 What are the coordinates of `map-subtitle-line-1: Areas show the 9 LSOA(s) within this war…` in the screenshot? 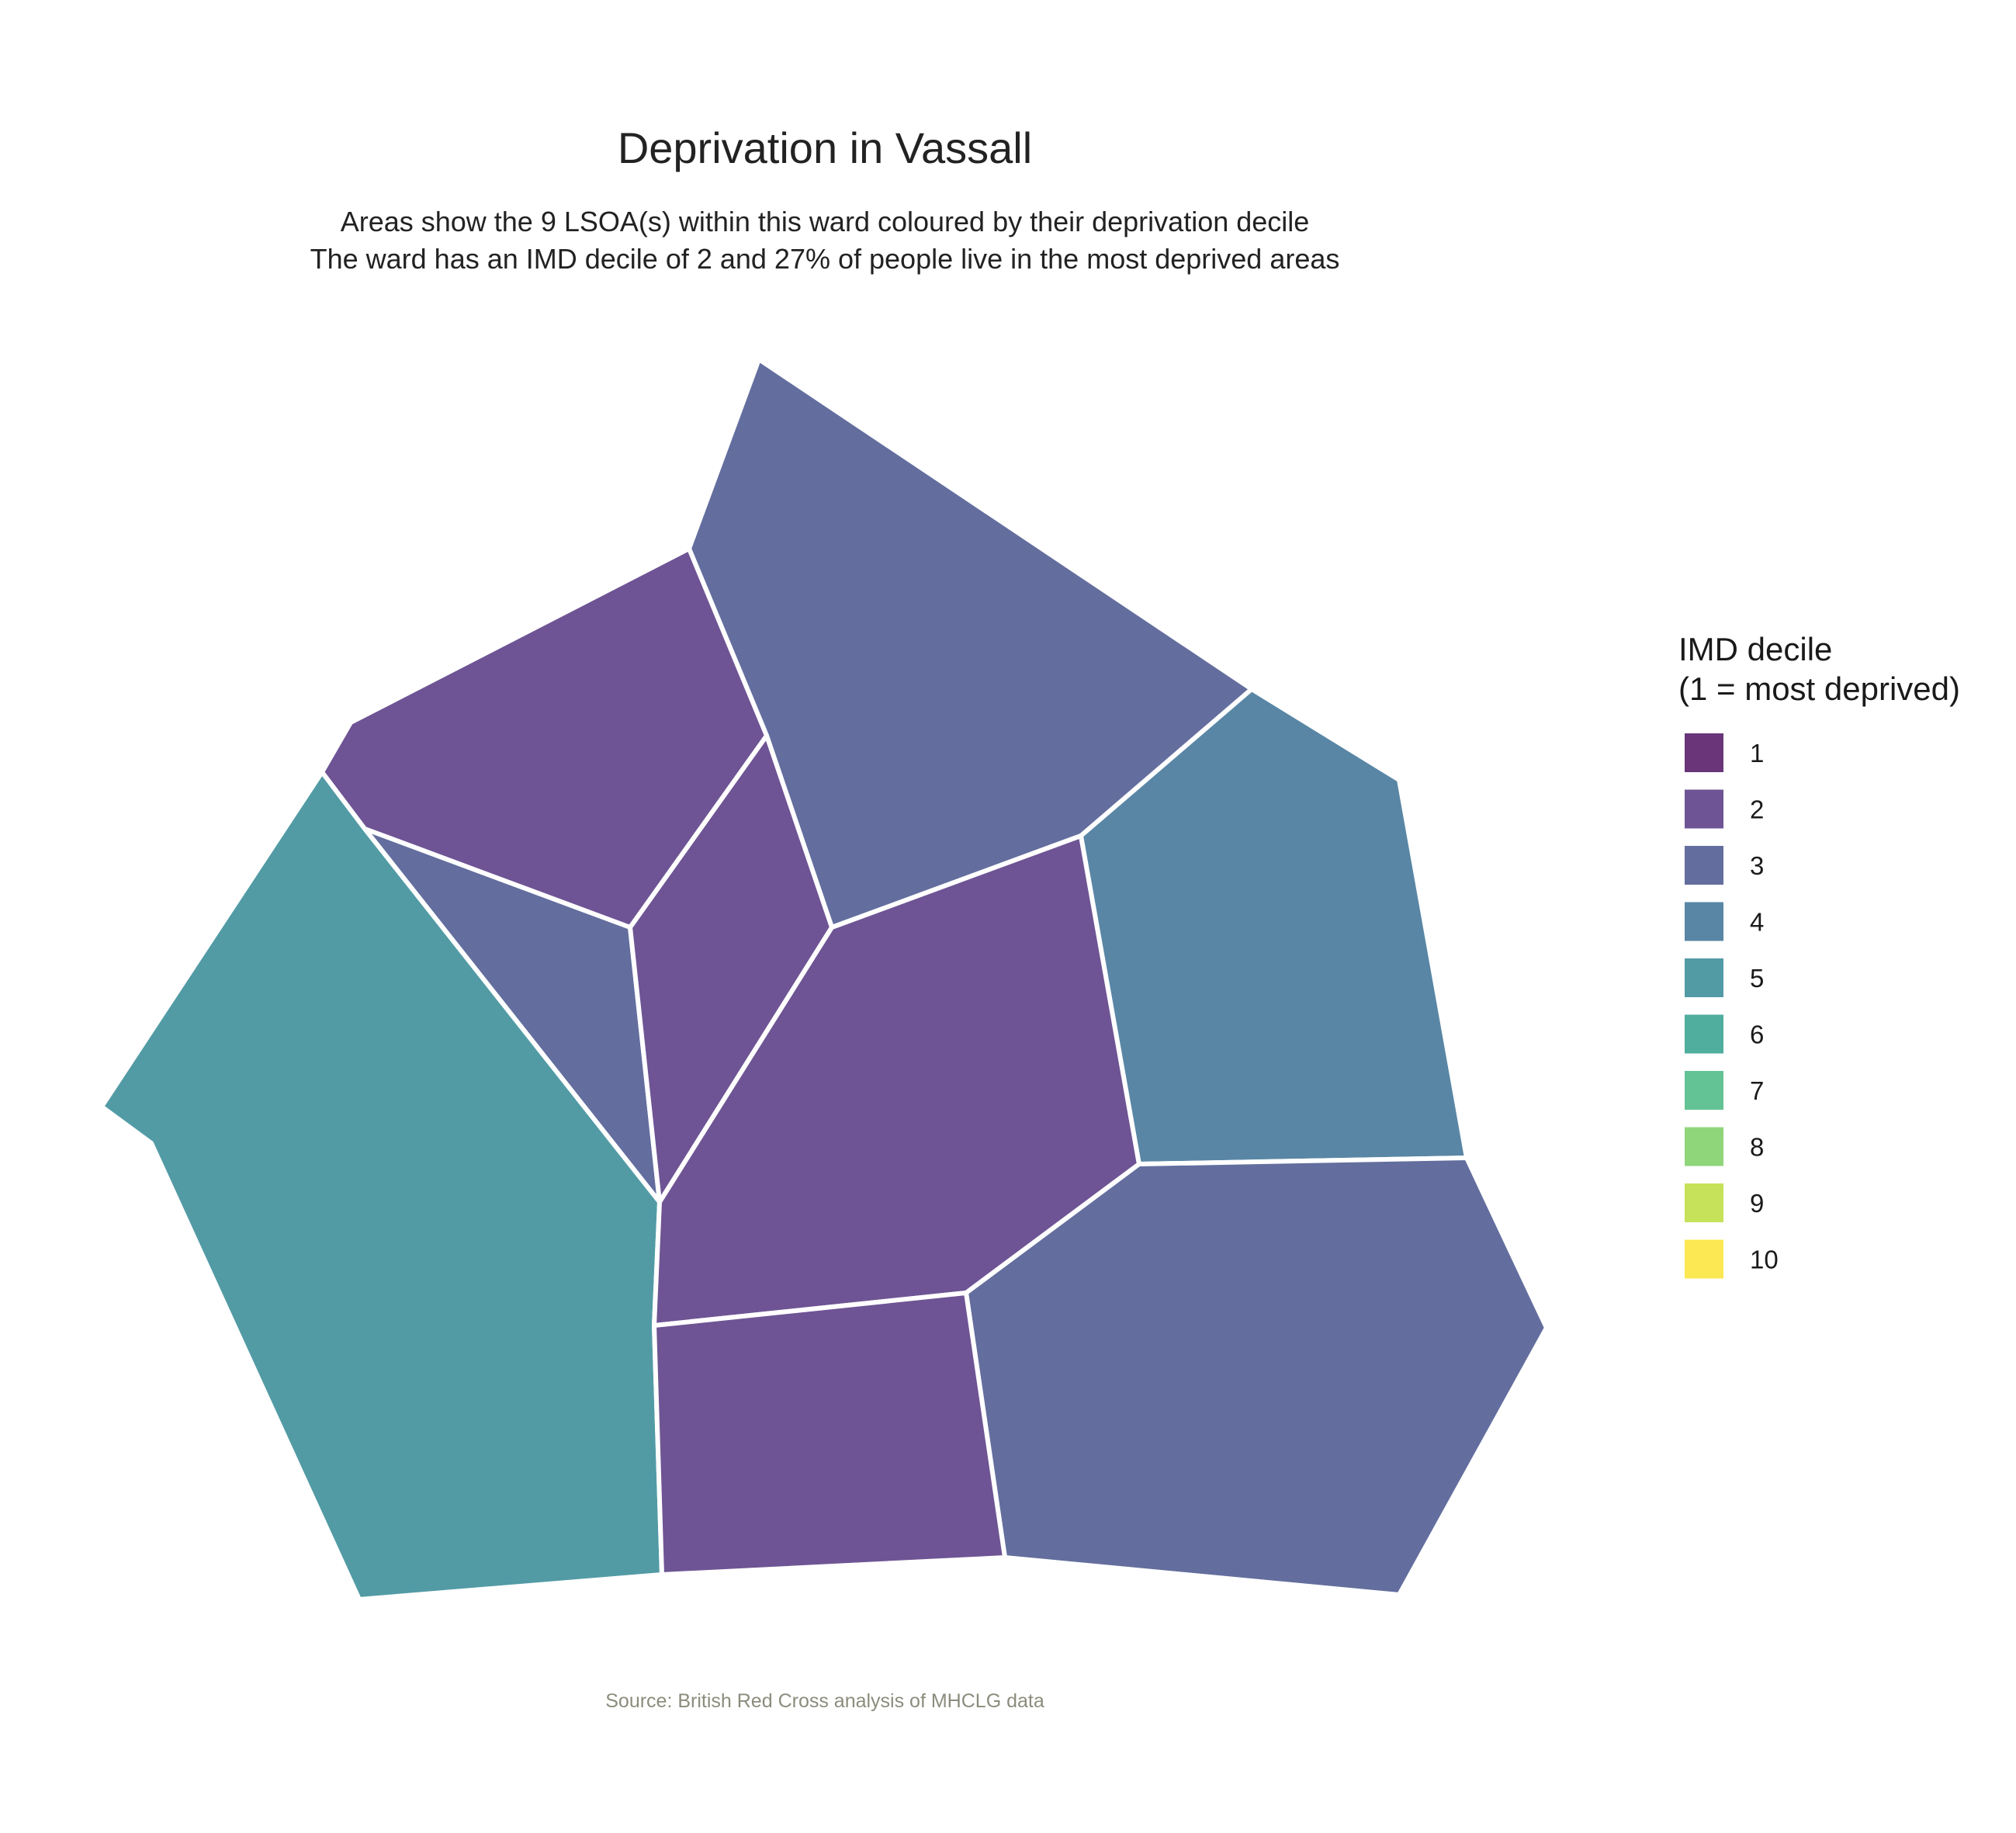 It's located at (825, 221).